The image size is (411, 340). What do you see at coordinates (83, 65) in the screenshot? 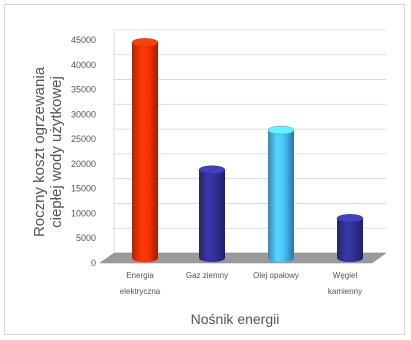
I see `y-tick-label: 40000` at bounding box center [83, 65].